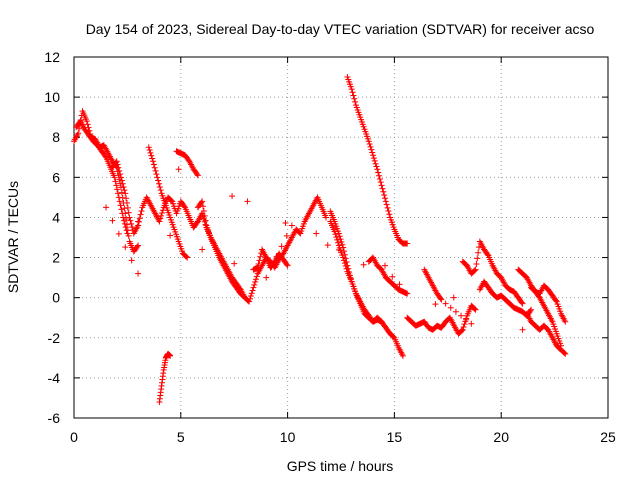  Describe the element at coordinates (52, 57) in the screenshot. I see `y-tick-label: 12` at that location.